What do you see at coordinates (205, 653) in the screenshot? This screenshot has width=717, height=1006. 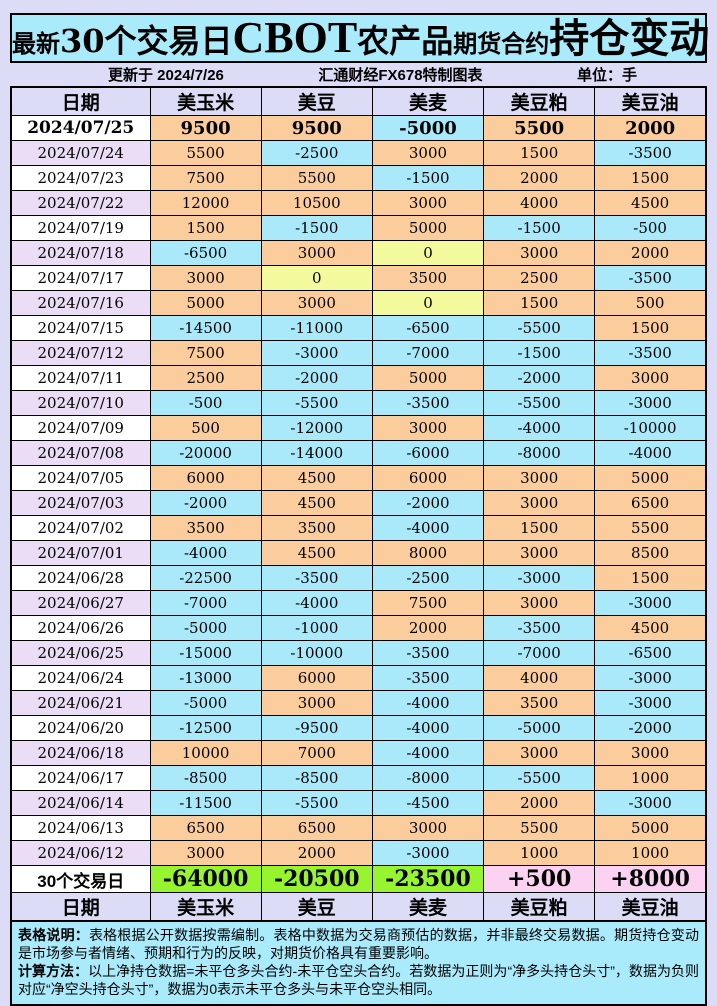 I see `value-cell: -15000` at bounding box center [205, 653].